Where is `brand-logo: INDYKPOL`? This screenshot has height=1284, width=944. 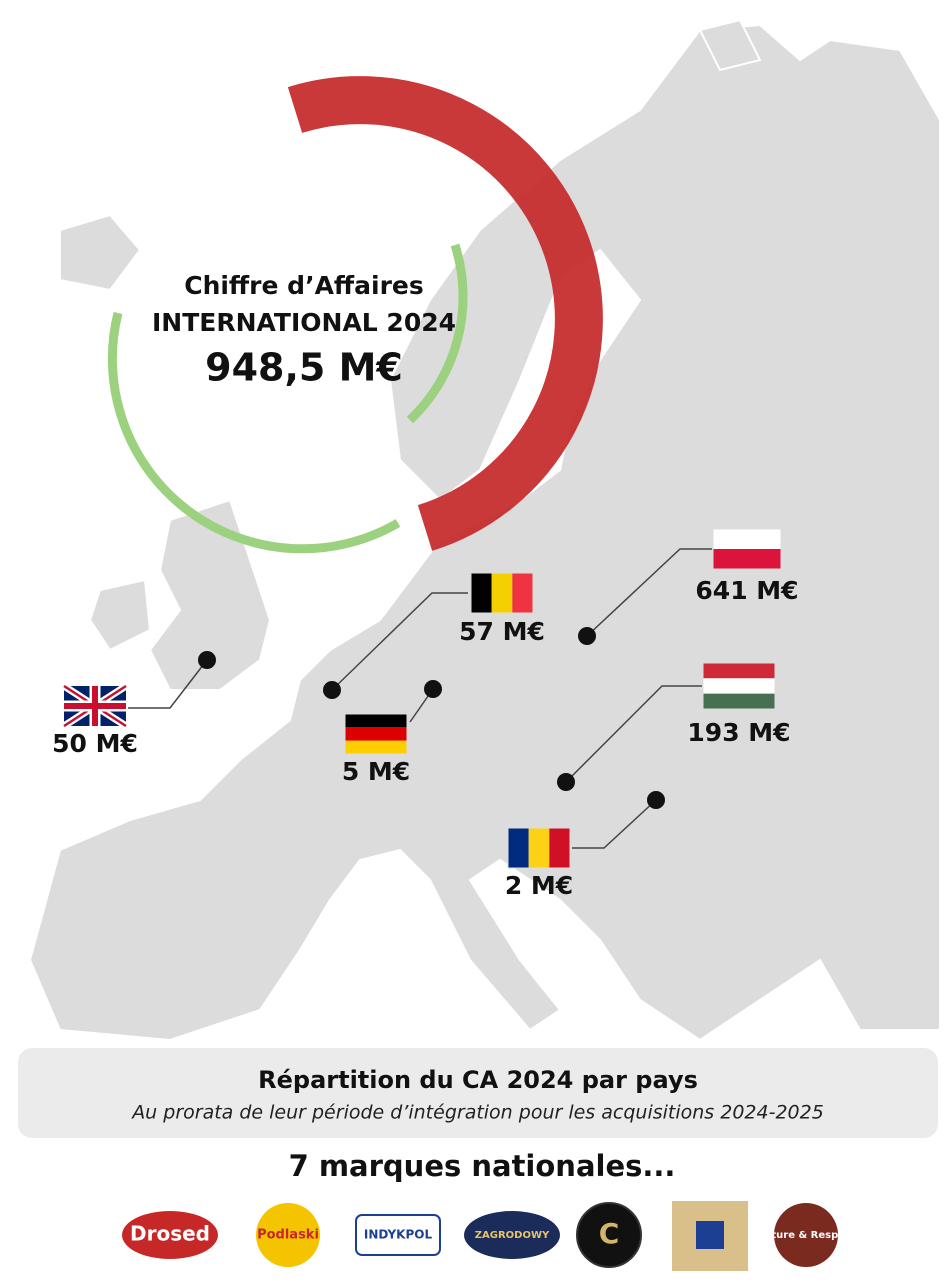 brand-logo: INDYKPOL is located at coordinates (398, 1235).